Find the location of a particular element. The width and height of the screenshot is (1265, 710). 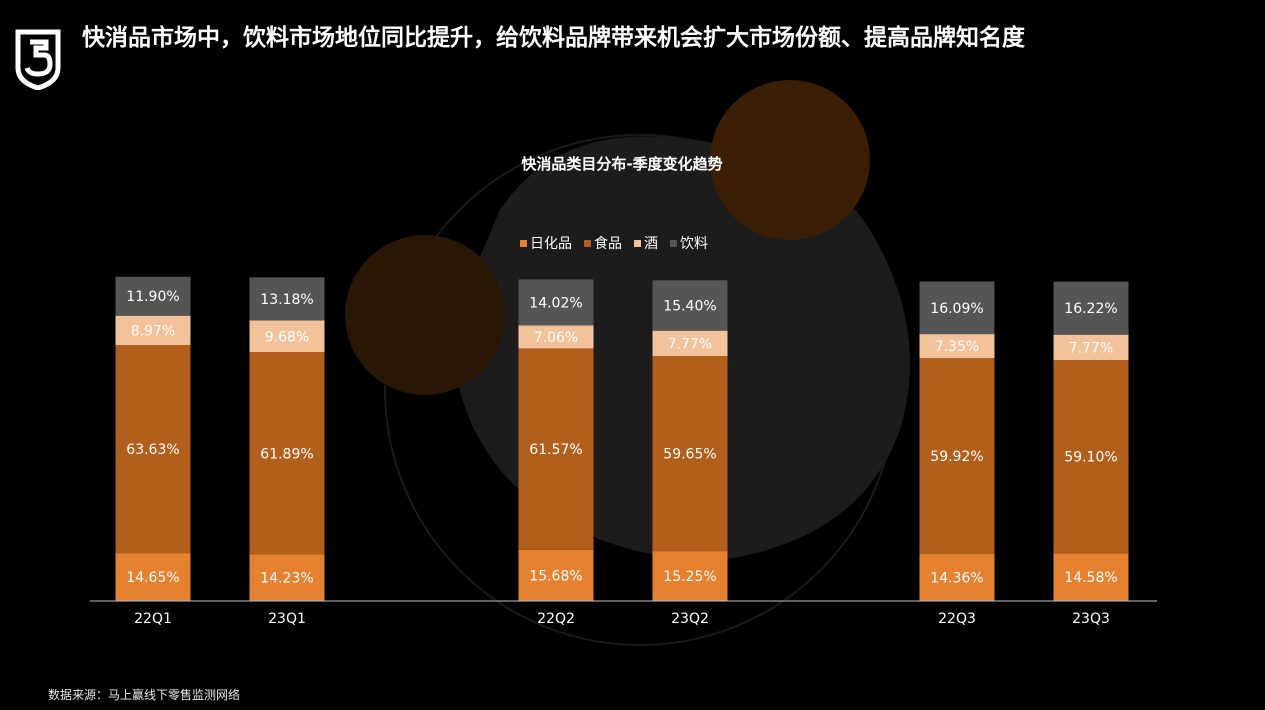

data-label-23Q1-0: 14.23% is located at coordinates (286, 579).